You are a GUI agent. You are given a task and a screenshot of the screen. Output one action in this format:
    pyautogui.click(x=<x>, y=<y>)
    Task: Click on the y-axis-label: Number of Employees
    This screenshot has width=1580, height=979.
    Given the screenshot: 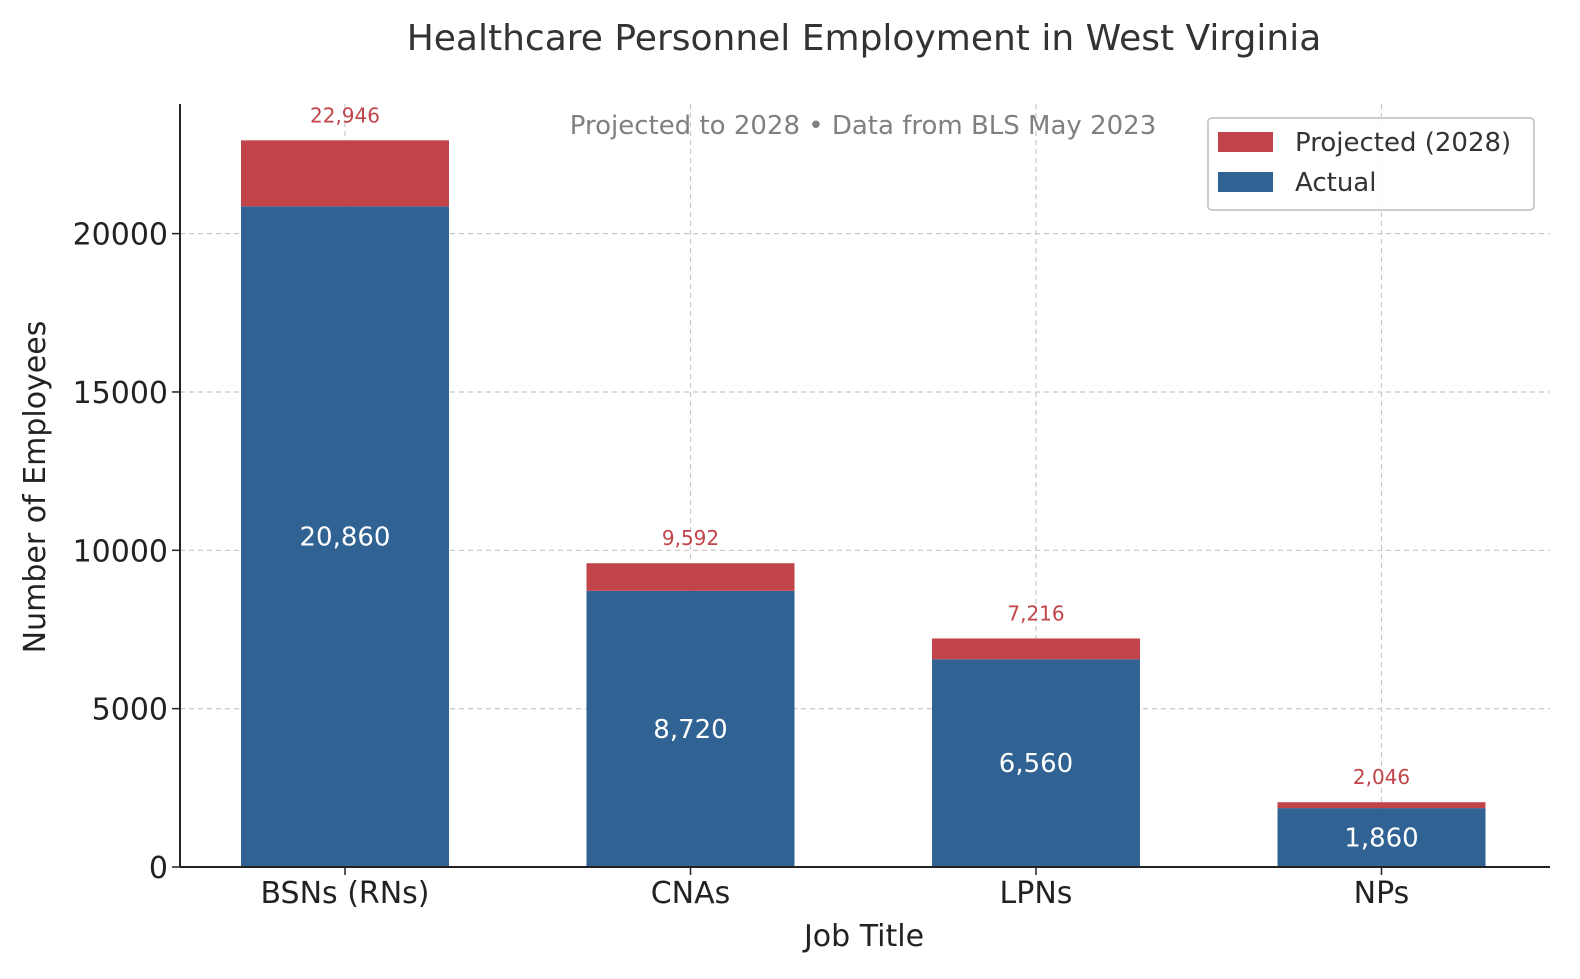 What is the action you would take?
    pyautogui.click(x=35, y=487)
    